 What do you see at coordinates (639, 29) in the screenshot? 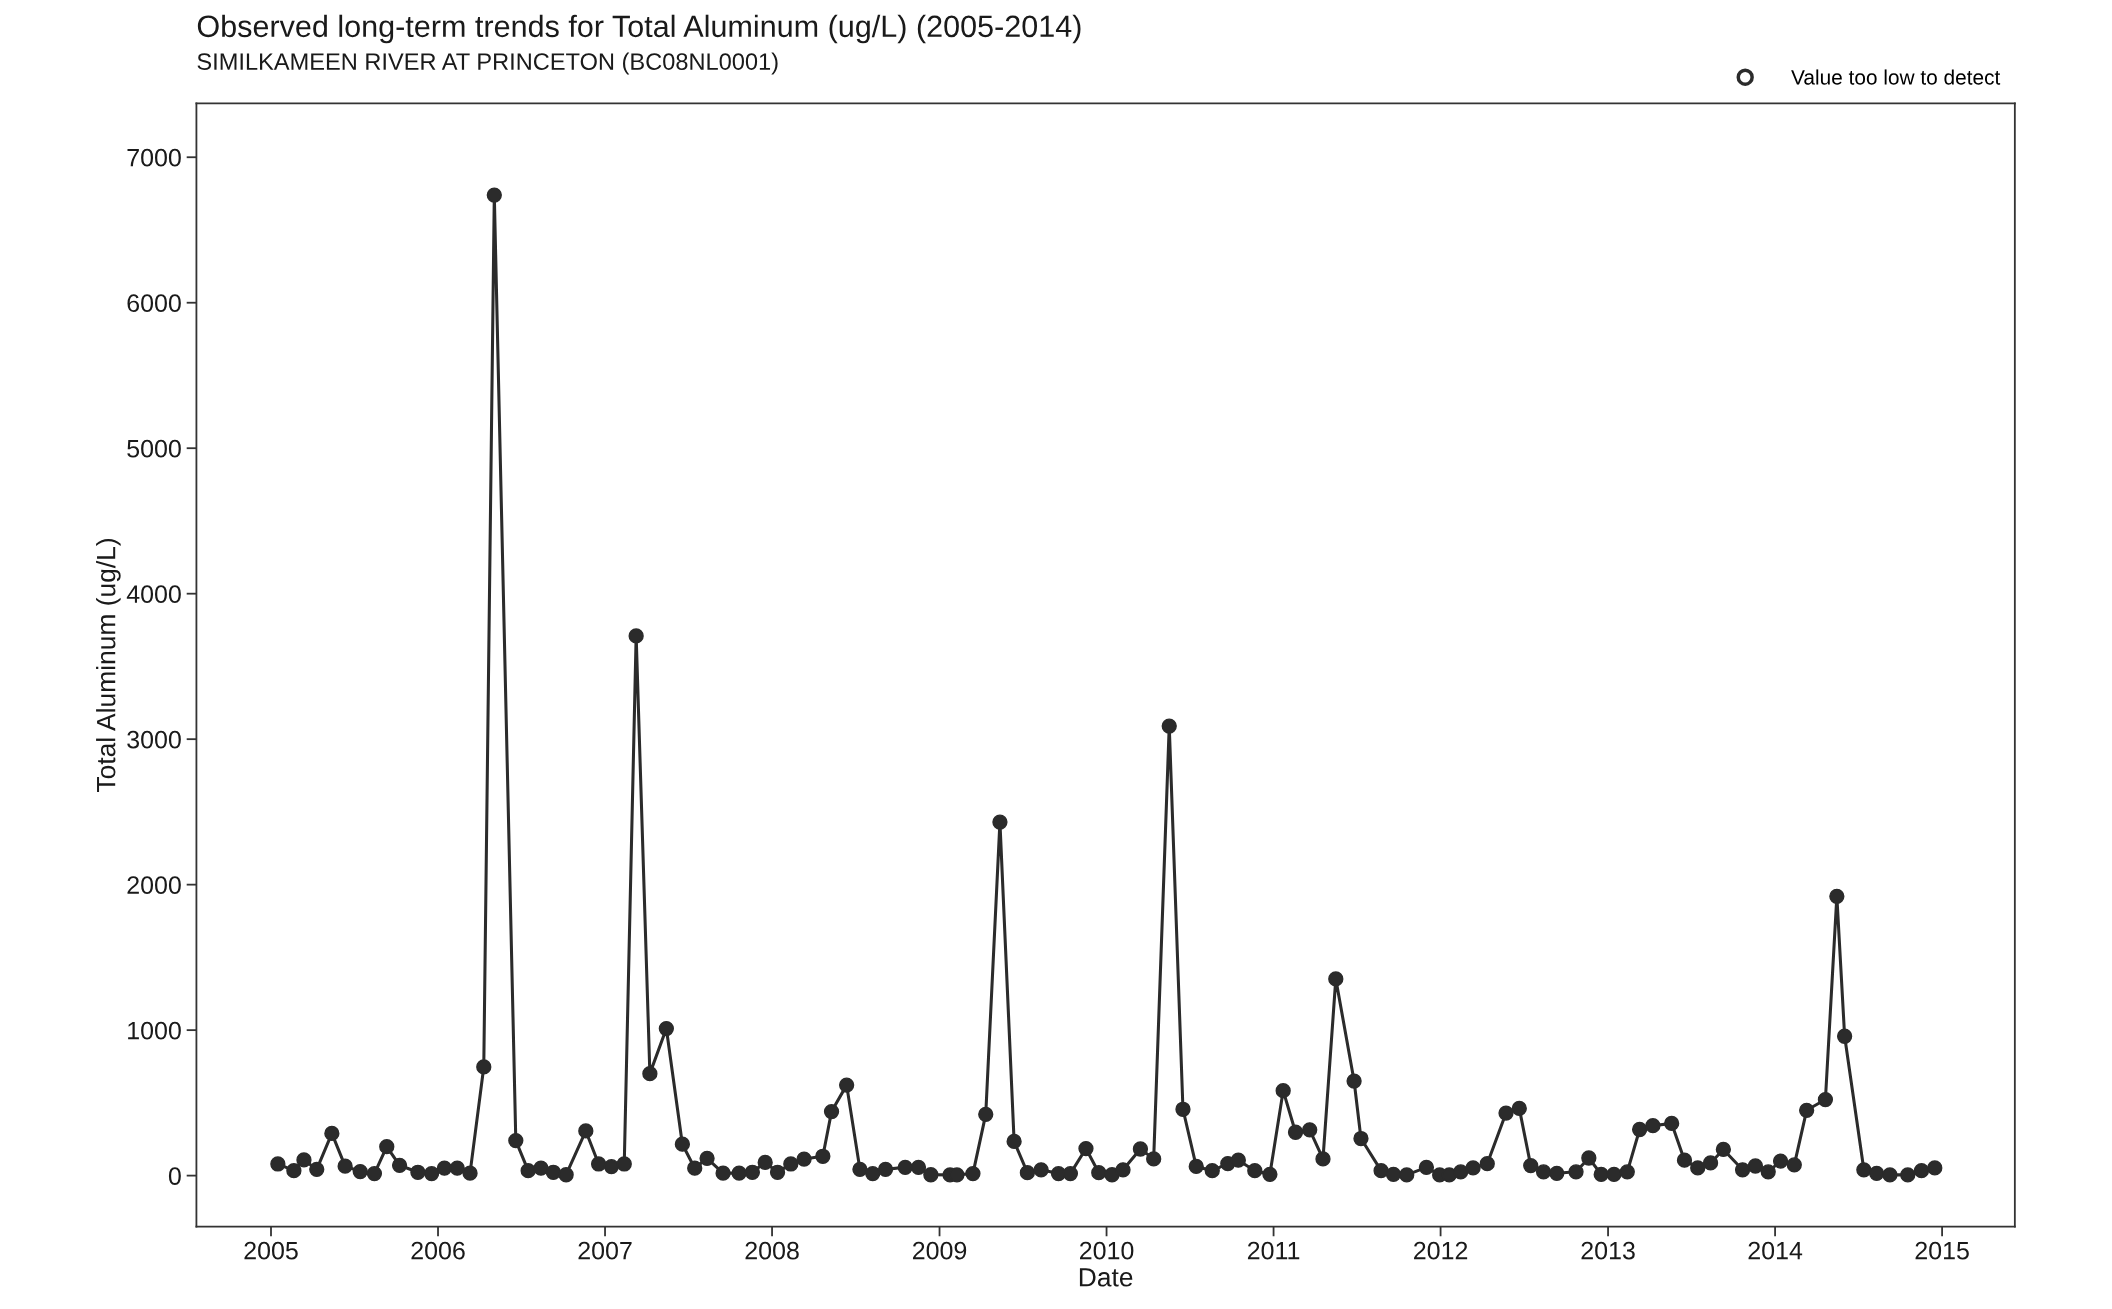
I see `chart-title: Observed long-term trends for Total Aluminum (ug/L) (2005-2014)` at bounding box center [639, 29].